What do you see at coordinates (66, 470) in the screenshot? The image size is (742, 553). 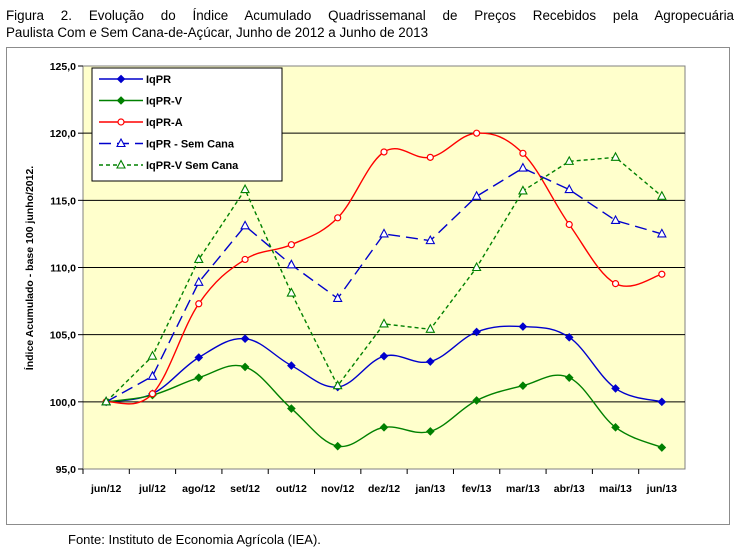 I see `y-tick-label: 95,0` at bounding box center [66, 470].